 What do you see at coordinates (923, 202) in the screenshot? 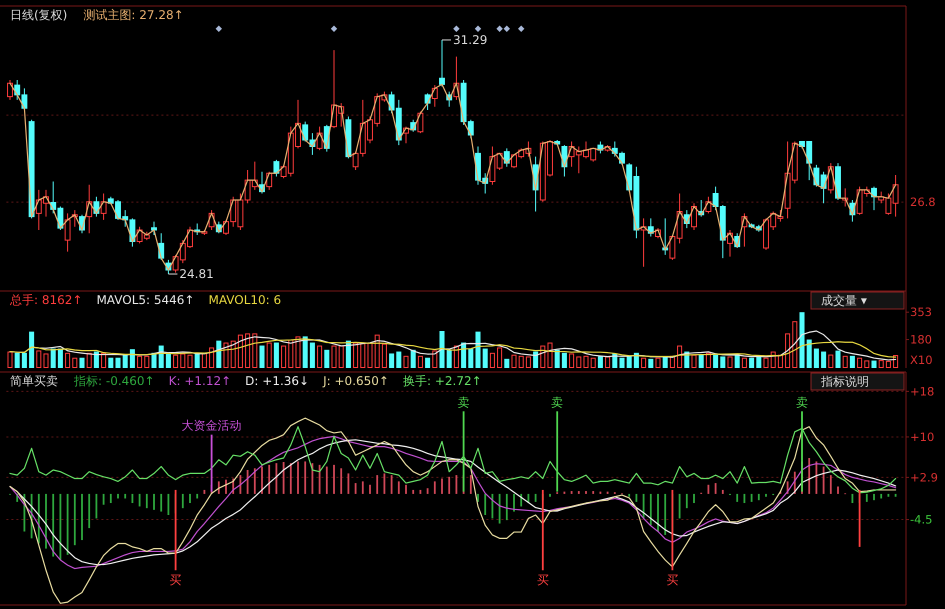
I see `ref-line-label: 26.8` at bounding box center [923, 202].